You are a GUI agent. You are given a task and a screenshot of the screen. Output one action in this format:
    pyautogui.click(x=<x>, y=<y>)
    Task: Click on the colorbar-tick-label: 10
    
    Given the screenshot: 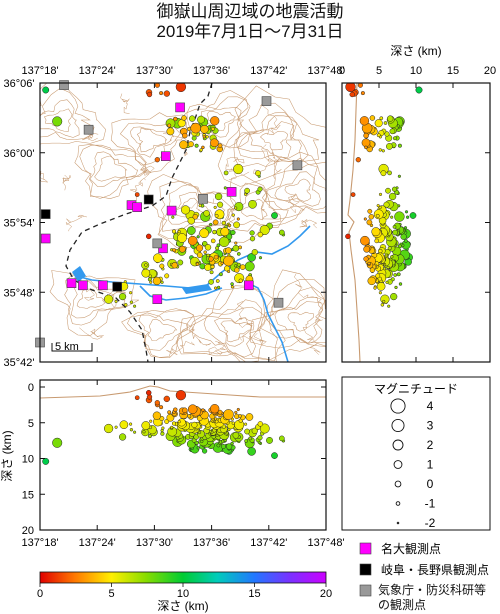 What is the action you would take?
    pyautogui.click(x=183, y=594)
    